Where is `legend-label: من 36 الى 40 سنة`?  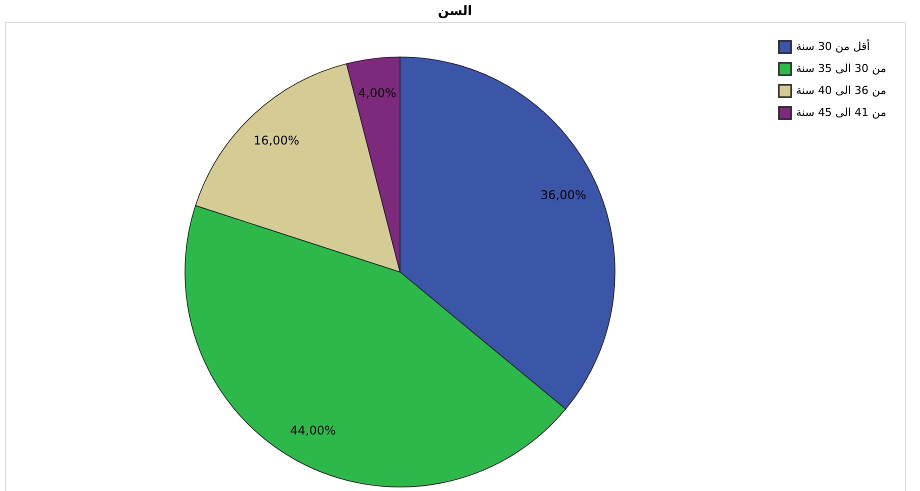 legend-label: من 36 الى 40 سنة is located at coordinates (841, 90).